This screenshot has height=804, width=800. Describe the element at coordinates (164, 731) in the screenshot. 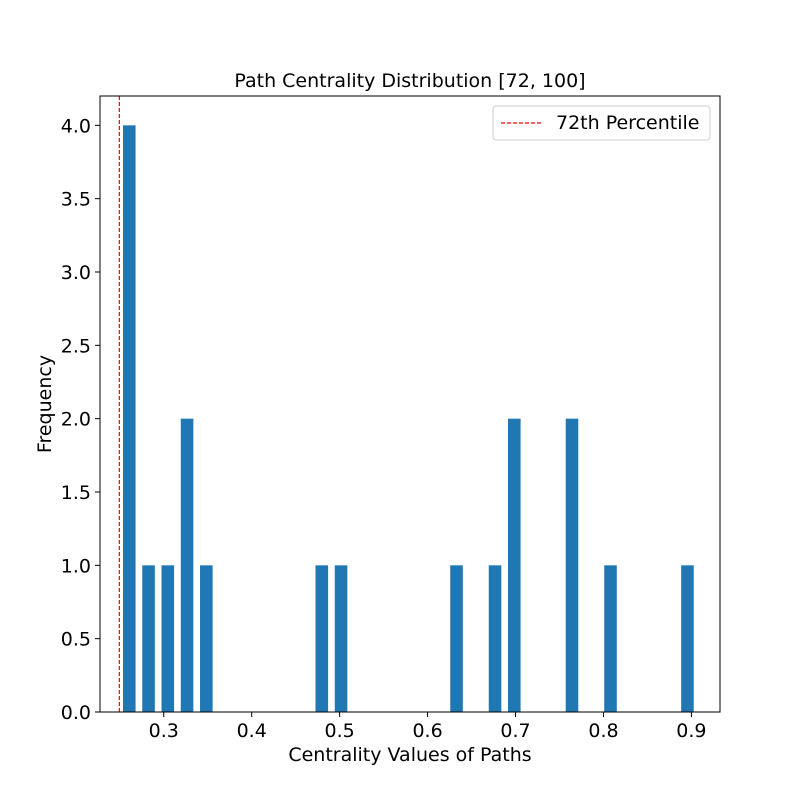

I see `x-tick-label: 0.3` at that location.